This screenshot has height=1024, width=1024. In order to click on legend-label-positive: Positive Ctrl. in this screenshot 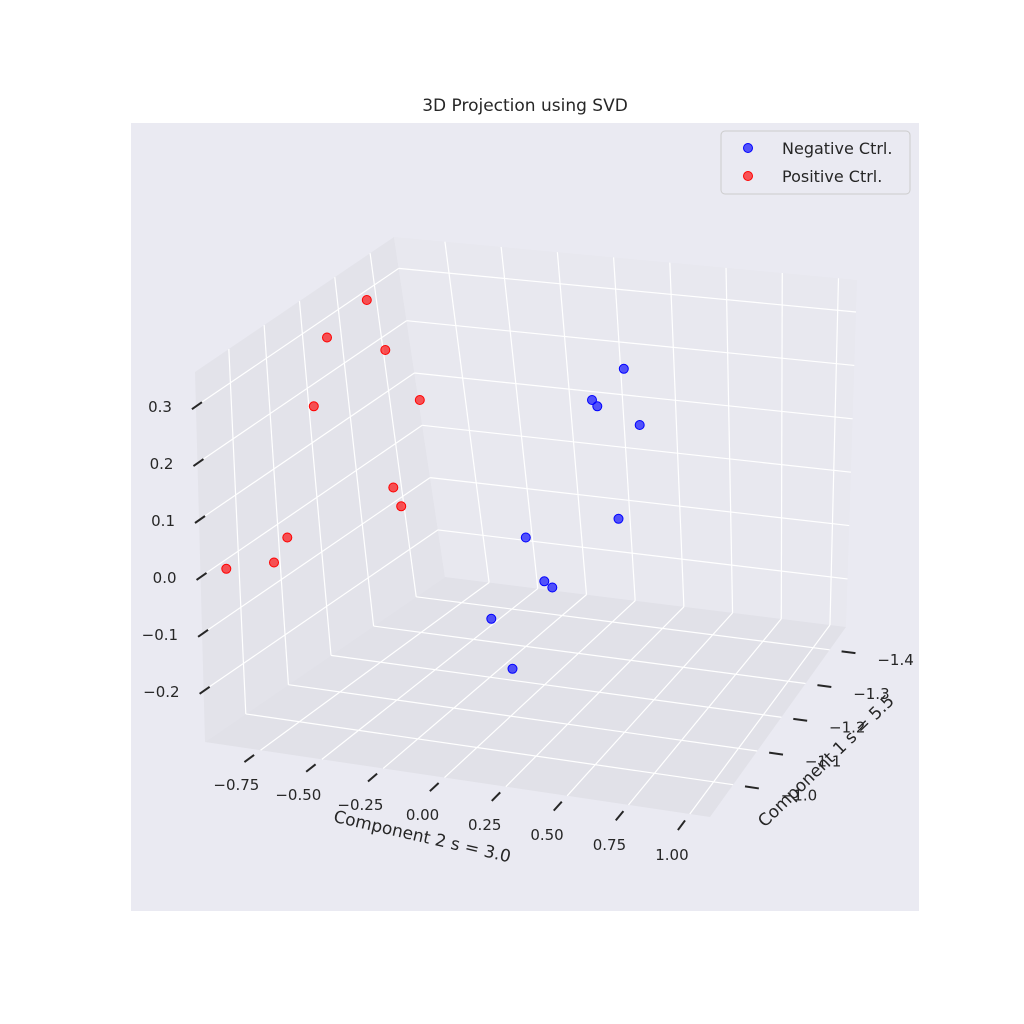, I will do `click(832, 176)`.